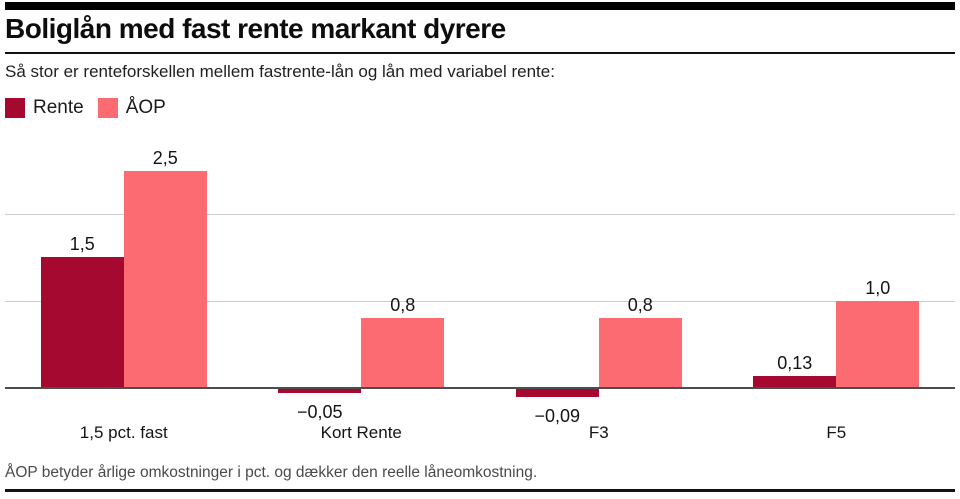 The height and width of the screenshot is (499, 960). What do you see at coordinates (836, 432) in the screenshot?
I see `x-axis-label: F5` at bounding box center [836, 432].